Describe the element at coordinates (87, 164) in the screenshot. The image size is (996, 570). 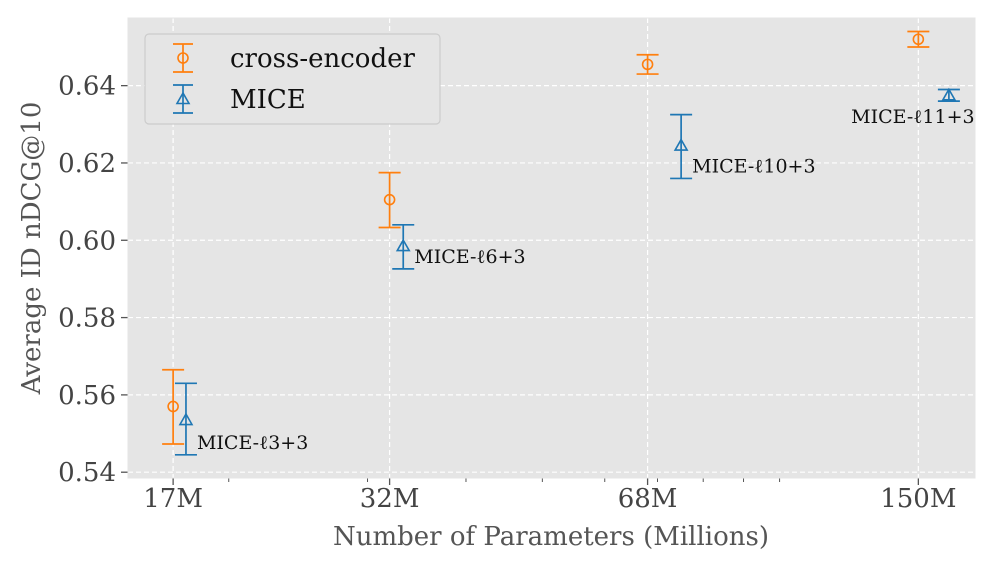
I see `y-tick-label: 0.62` at that location.